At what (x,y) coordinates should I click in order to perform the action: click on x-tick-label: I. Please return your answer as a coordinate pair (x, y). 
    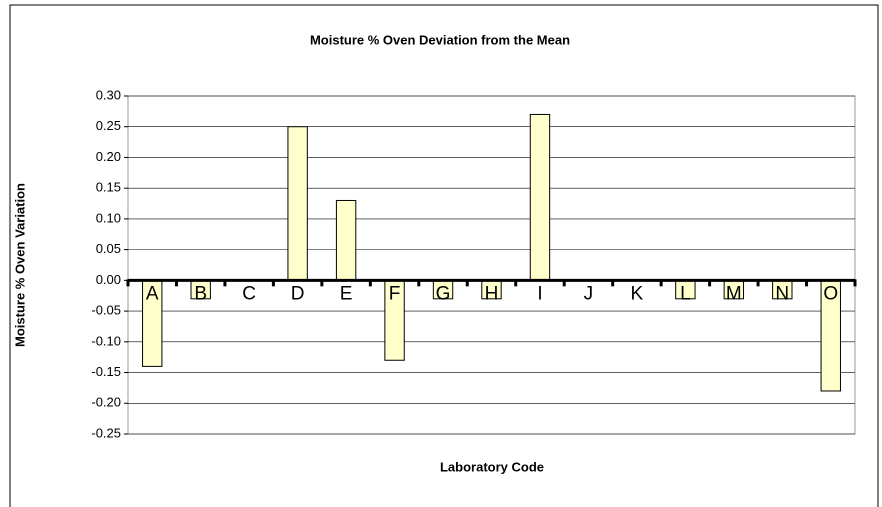
    Looking at the image, I should click on (539, 293).